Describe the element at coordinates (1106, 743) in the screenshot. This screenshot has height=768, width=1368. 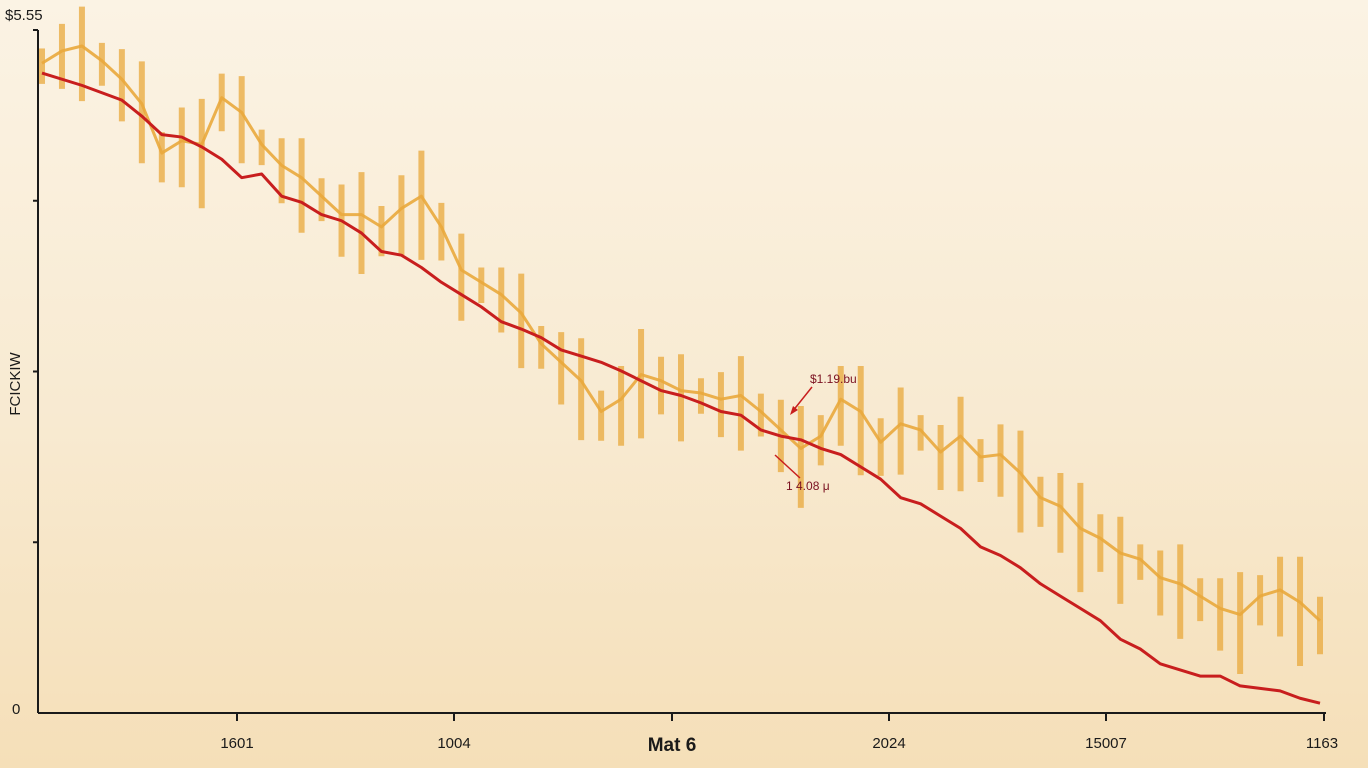
I see `x-tick-label: 15007` at that location.